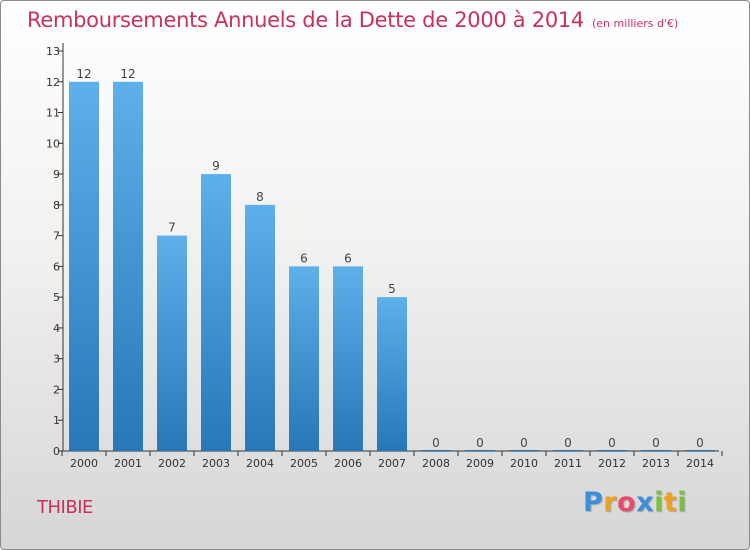 This screenshot has height=550, width=750. I want to click on y-tick-label: 8, so click(56, 205).